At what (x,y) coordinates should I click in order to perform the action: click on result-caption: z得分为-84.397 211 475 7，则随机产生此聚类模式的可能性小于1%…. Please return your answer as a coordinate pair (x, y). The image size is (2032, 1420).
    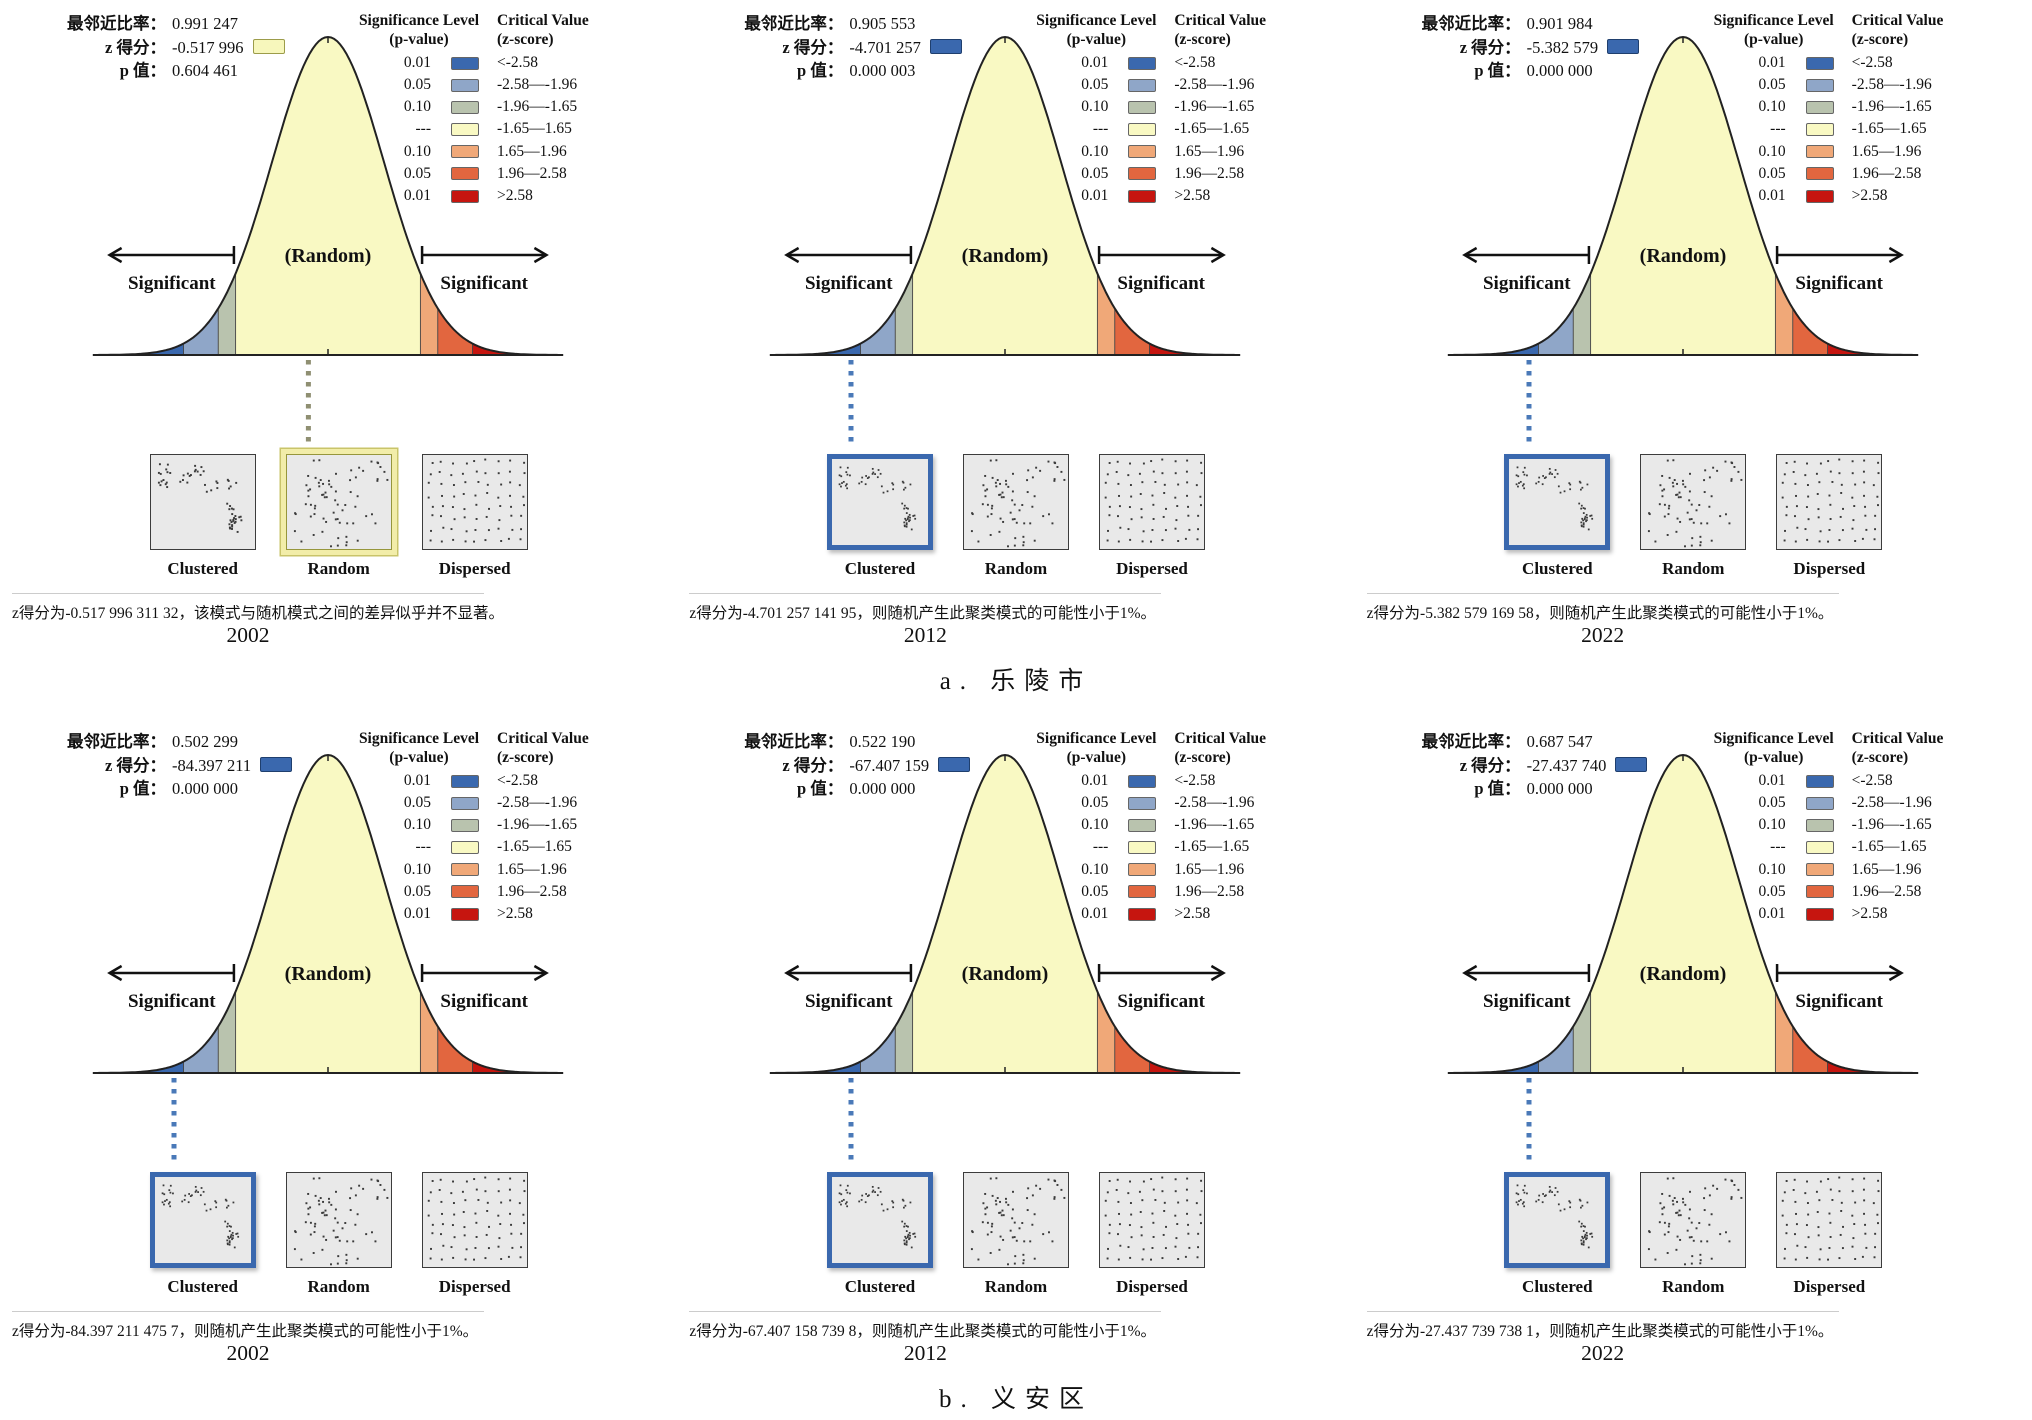
    Looking at the image, I should click on (245, 1331).